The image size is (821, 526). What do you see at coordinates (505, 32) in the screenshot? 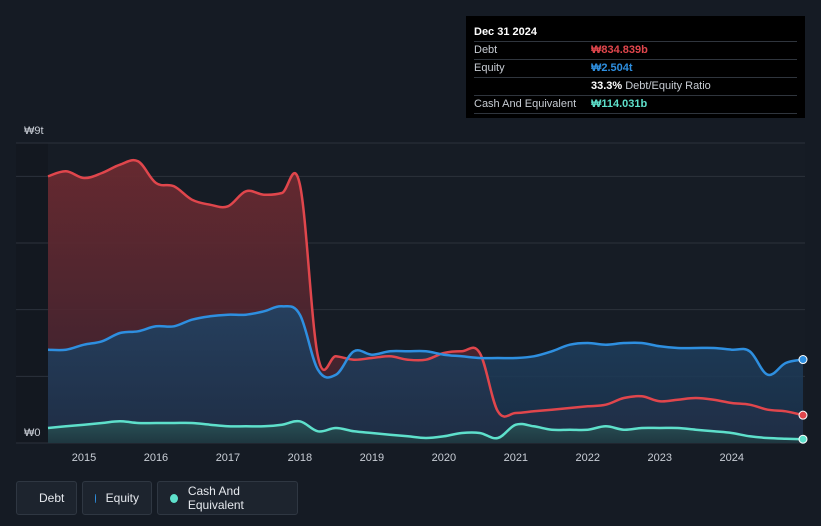
I see `tooltip-date: Dec 31 2024` at bounding box center [505, 32].